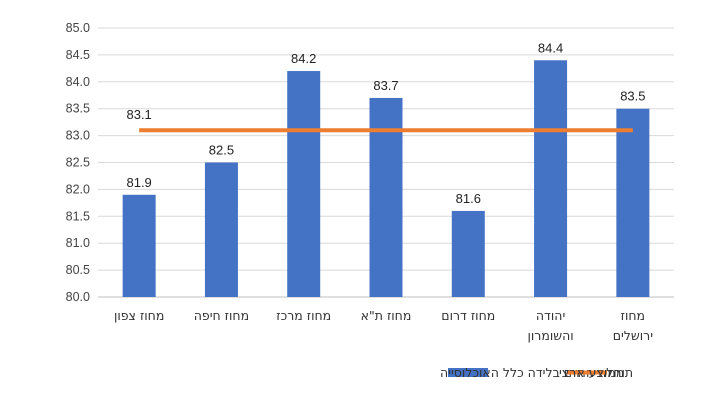 Image resolution: width=711 pixels, height=400 pixels. Describe the element at coordinates (632, 96) in the screenshot. I see `bar-data-label: 83.5` at that location.